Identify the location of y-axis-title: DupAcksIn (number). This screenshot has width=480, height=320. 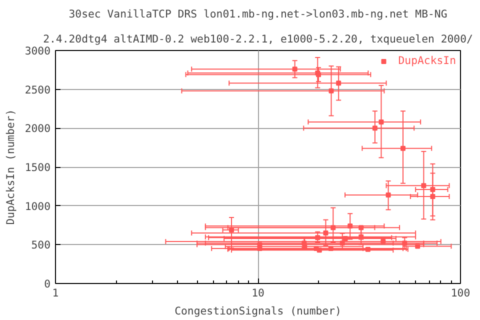
(10, 167).